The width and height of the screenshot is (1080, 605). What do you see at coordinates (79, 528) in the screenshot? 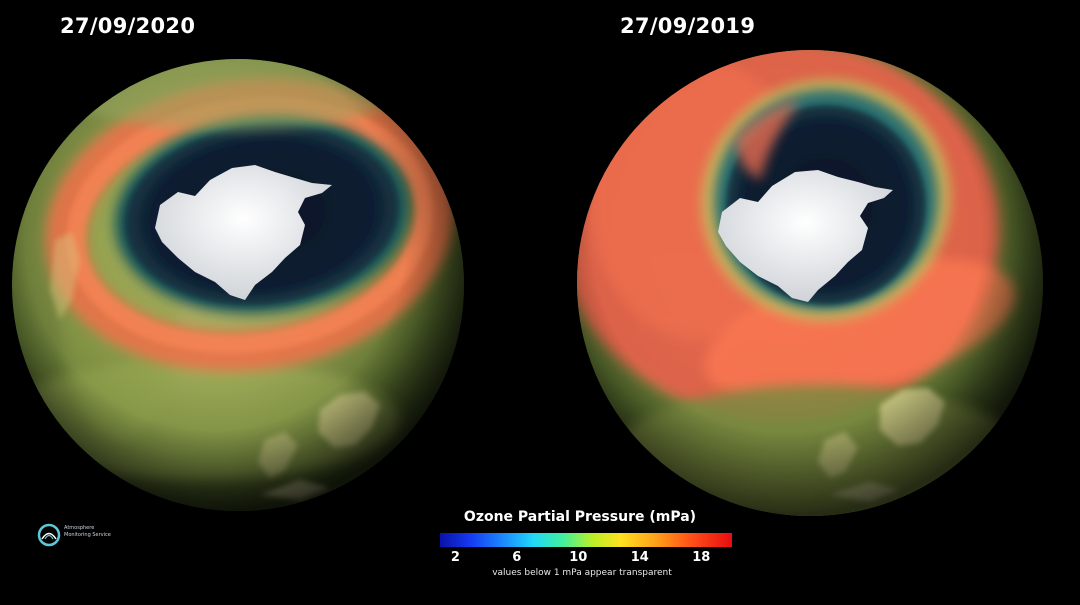
I see `logo-line-1: Atmosphere` at bounding box center [79, 528].